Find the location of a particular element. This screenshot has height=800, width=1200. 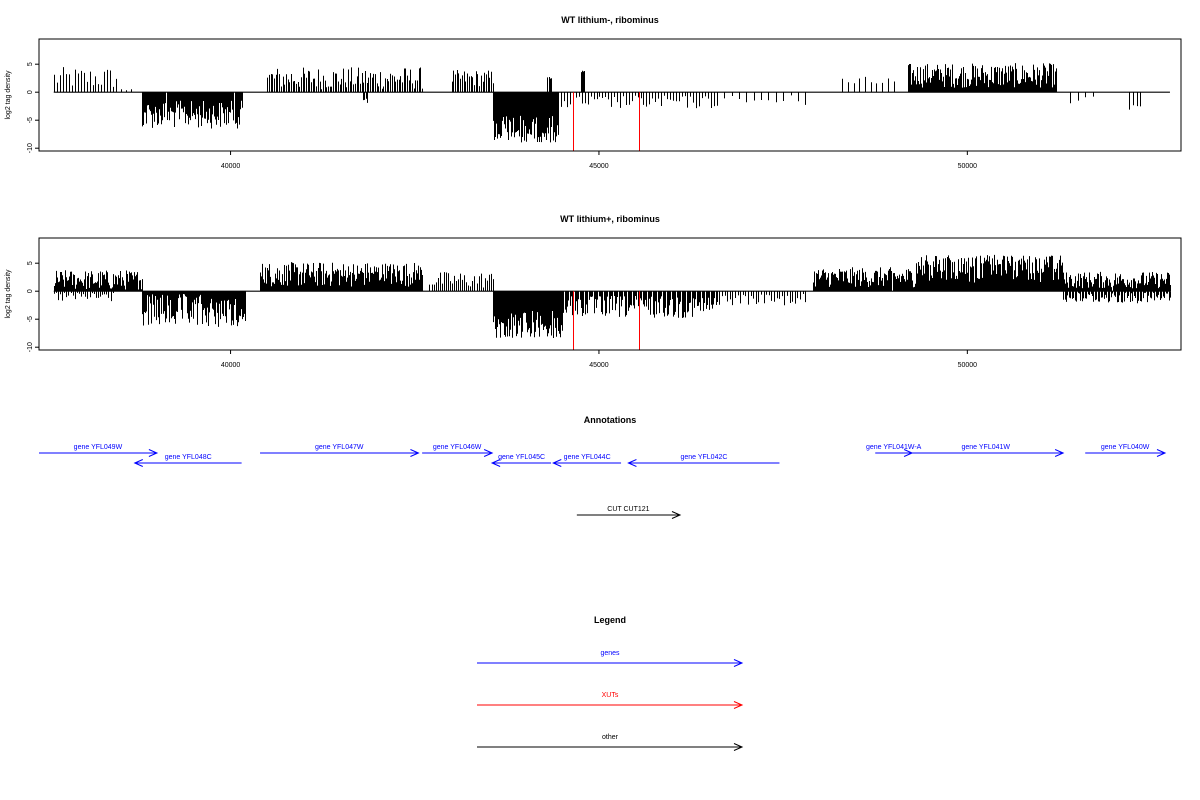

annotation-arrow: gene YFL047W is located at coordinates (340, 450).